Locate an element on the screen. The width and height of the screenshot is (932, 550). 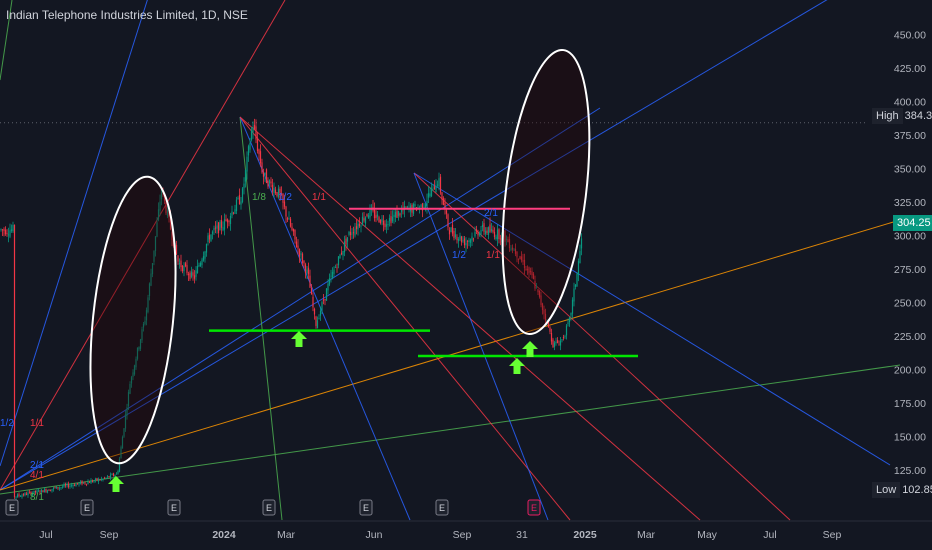
last-price-tag: 304.25 is located at coordinates (912, 223).